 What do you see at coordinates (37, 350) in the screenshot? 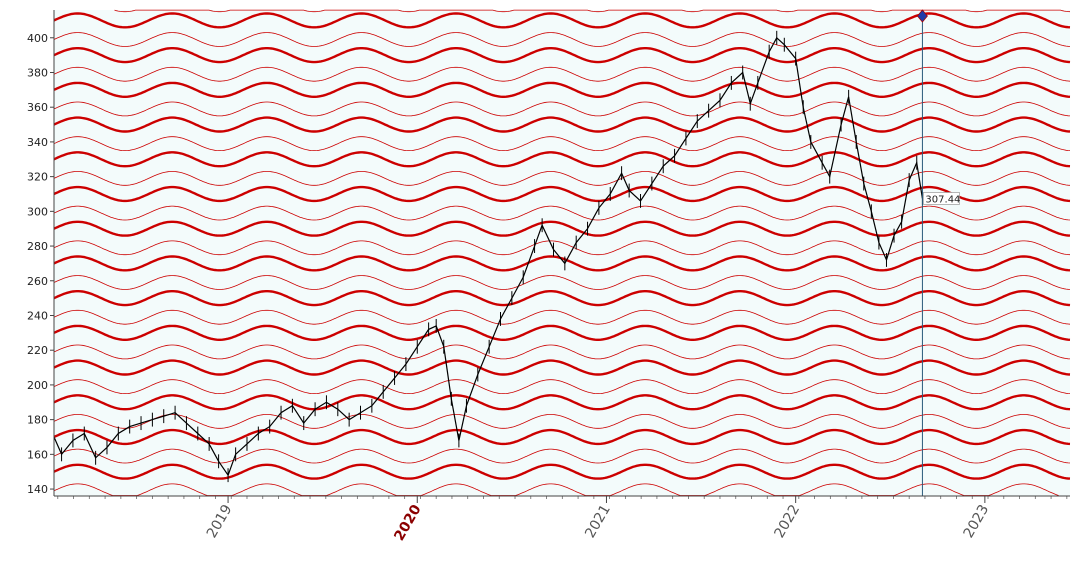
I see `y-tick-label: 220` at bounding box center [37, 350].